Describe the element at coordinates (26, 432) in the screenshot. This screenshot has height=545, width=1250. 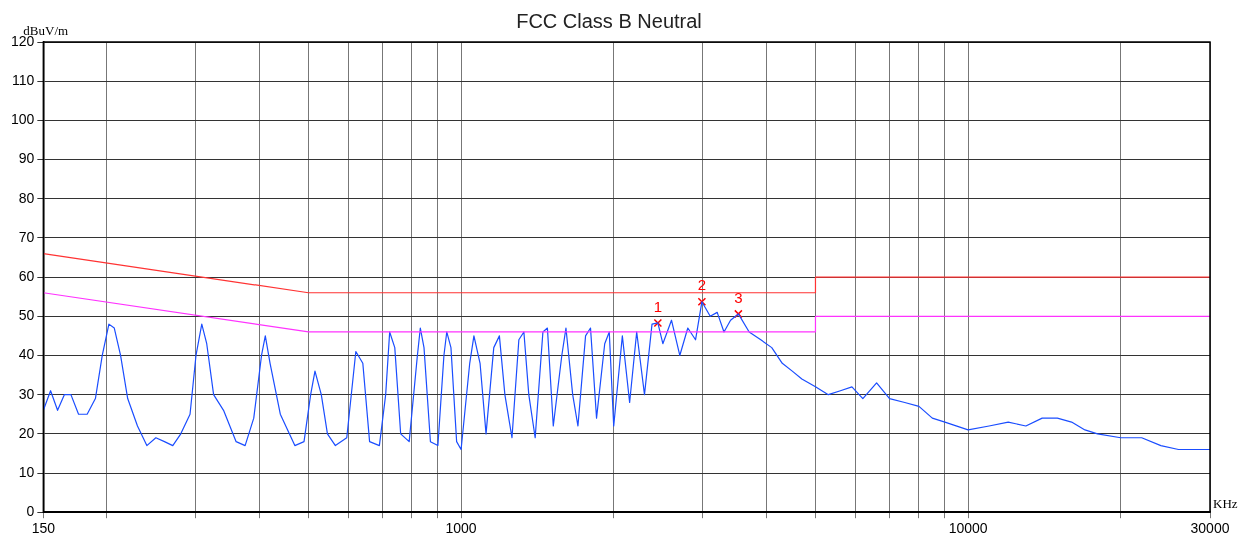
I see `y-tick-label: 20` at that location.